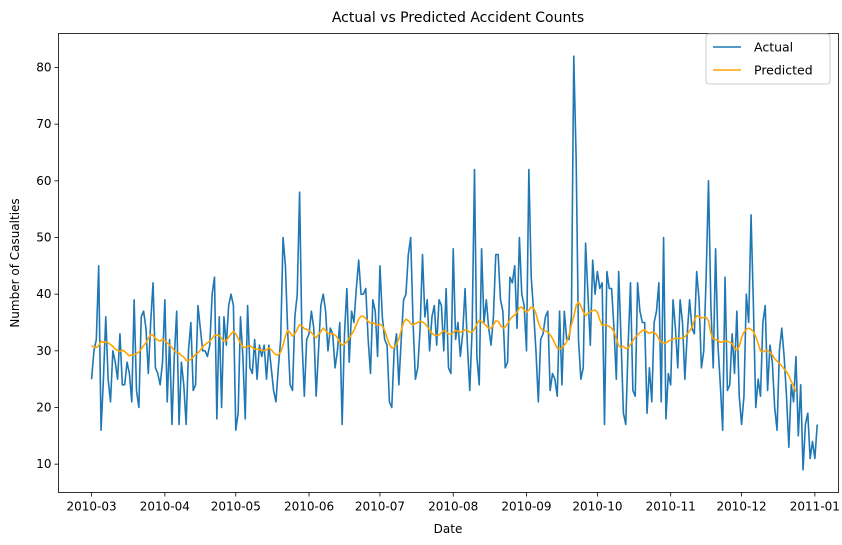 The image size is (842, 545). What do you see at coordinates (380, 507) in the screenshot?
I see `x-tick-label: 2010-07` at bounding box center [380, 507].